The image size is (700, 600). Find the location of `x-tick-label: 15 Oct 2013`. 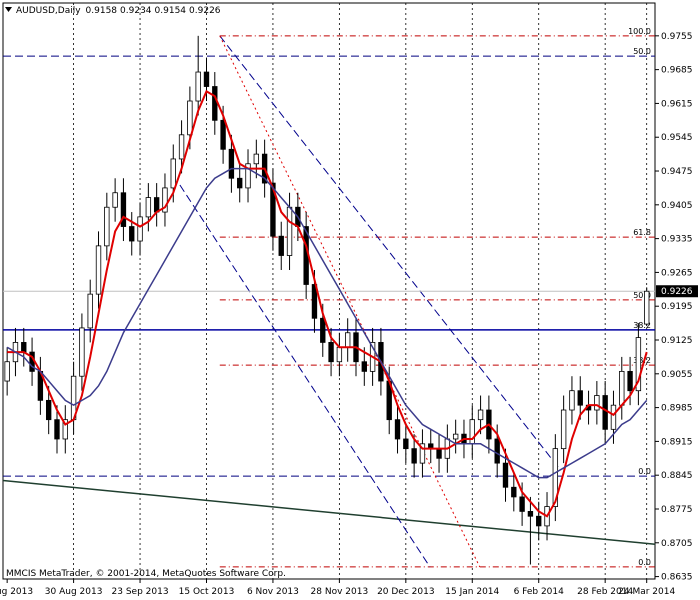

x-tick-label: 15 Oct 2013 is located at coordinates (207, 592).